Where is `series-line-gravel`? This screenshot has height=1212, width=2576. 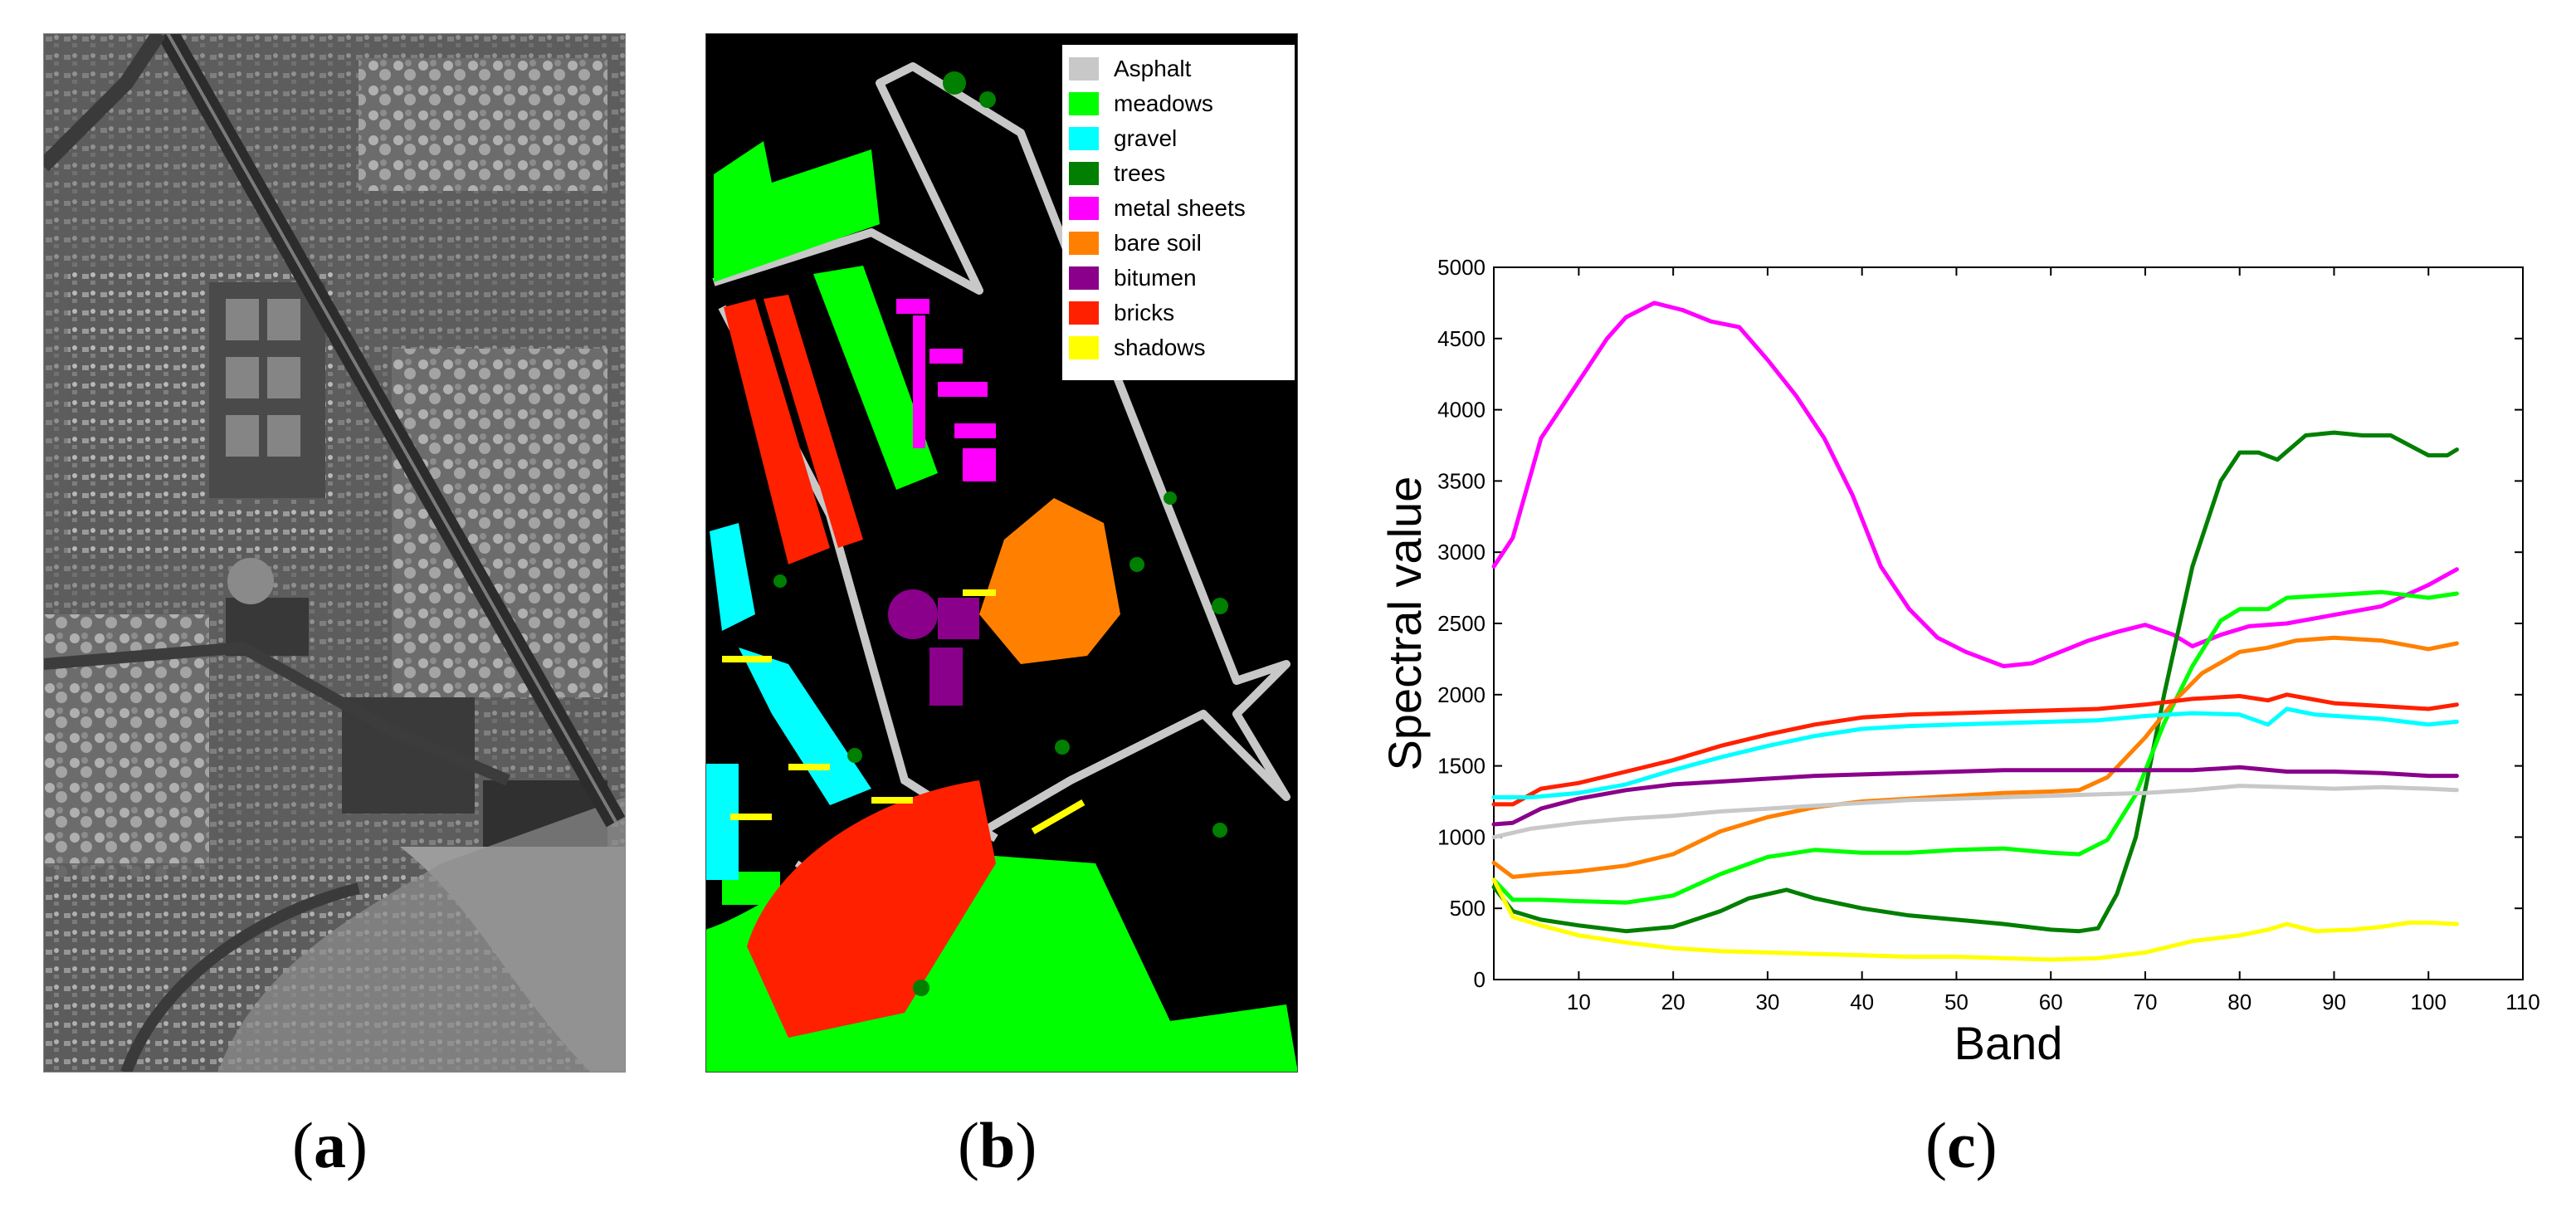 series-line-gravel is located at coordinates (1975, 752).